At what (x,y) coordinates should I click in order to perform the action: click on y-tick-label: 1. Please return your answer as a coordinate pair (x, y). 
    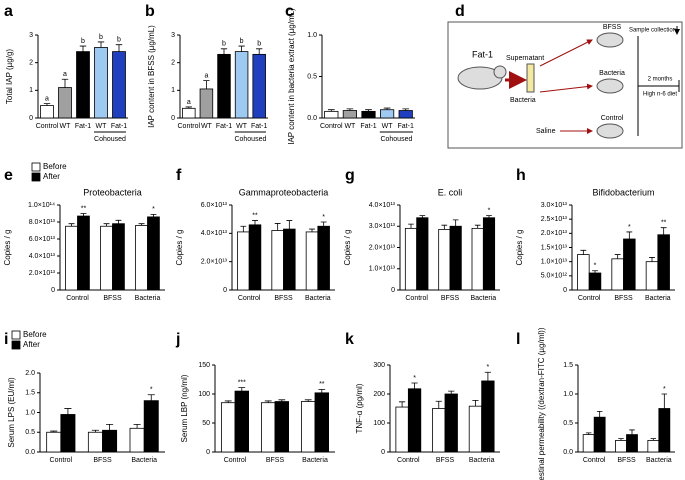
    Looking at the image, I should click on (31, 90).